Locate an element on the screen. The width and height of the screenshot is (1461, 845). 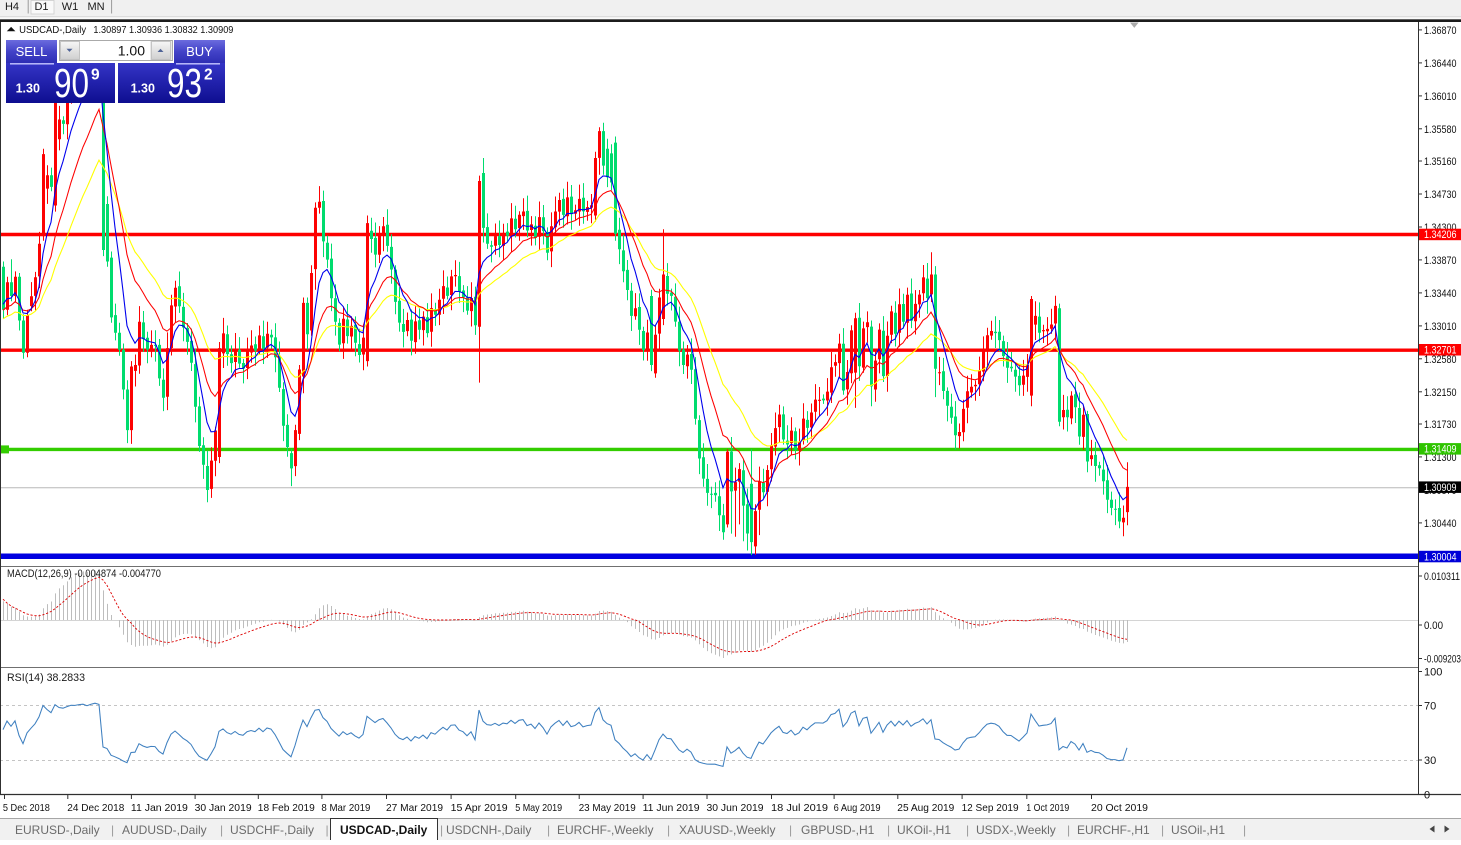
svg-text: EURCHF-,H1 is located at coordinates (1113, 830).